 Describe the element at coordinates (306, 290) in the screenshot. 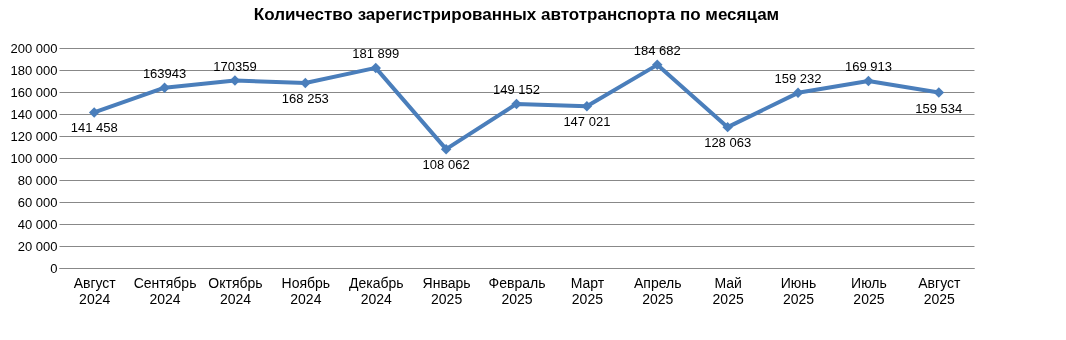

I see `x-tick-label: Ноябрь 2024` at that location.